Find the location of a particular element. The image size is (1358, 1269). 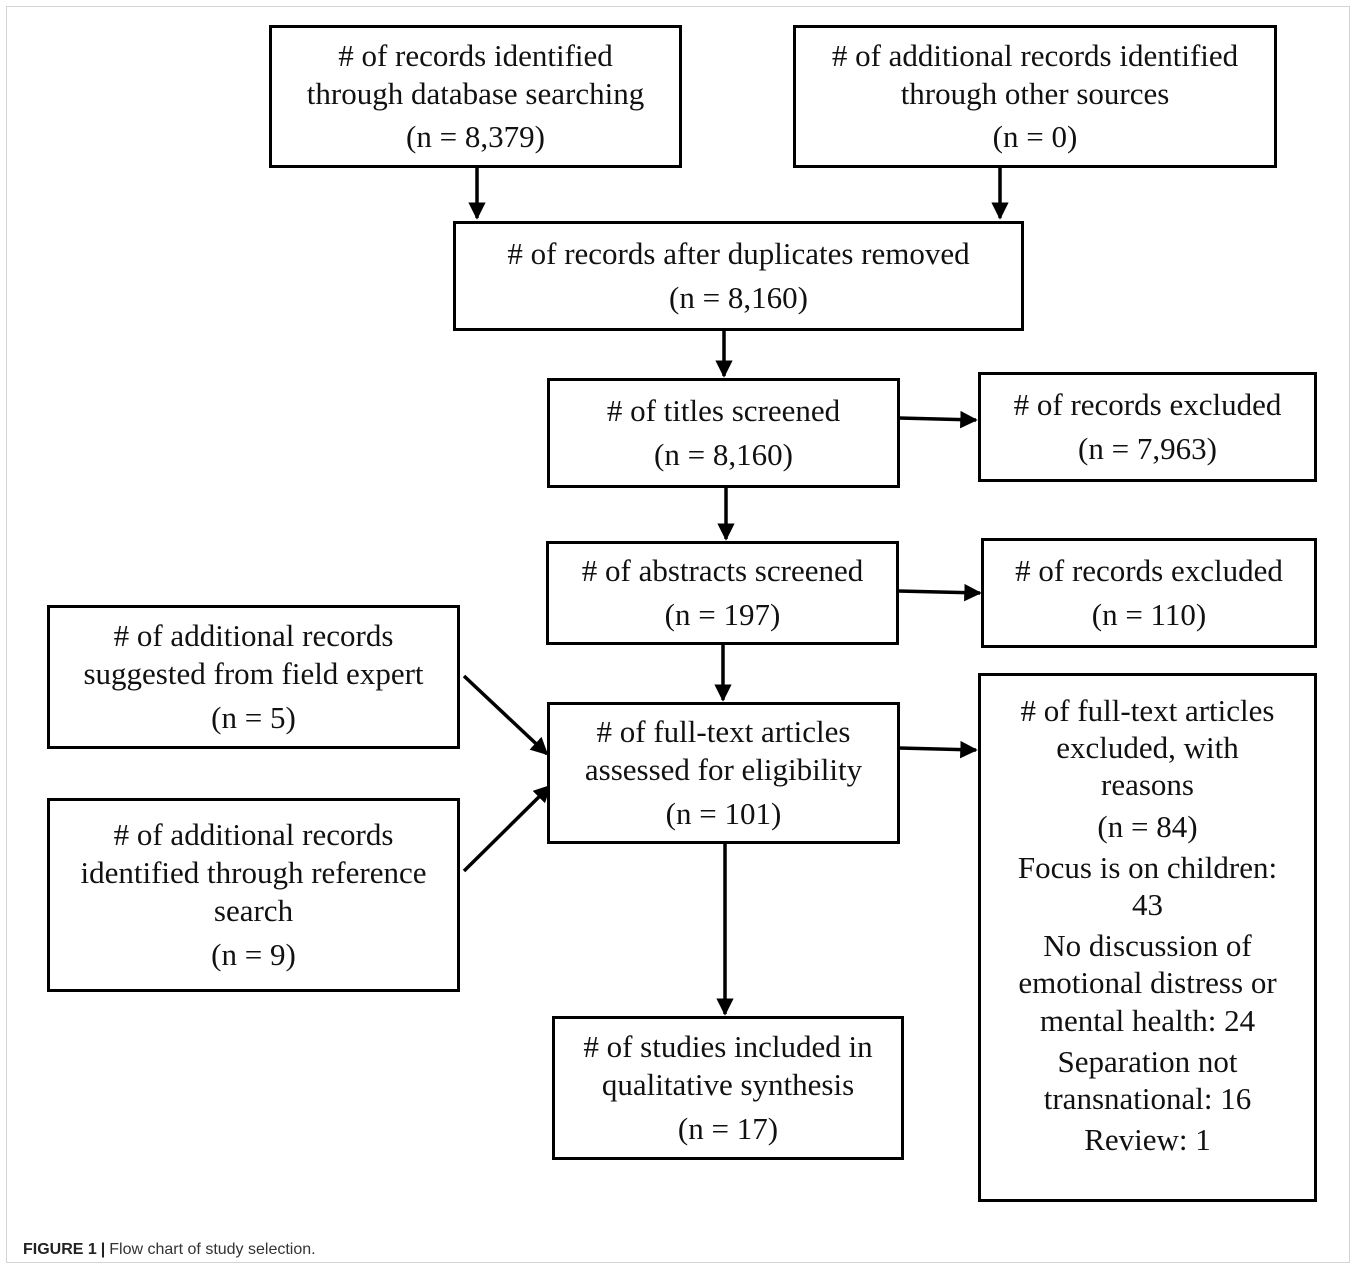

caption-text: Flow chart of study selection. is located at coordinates (212, 1249).